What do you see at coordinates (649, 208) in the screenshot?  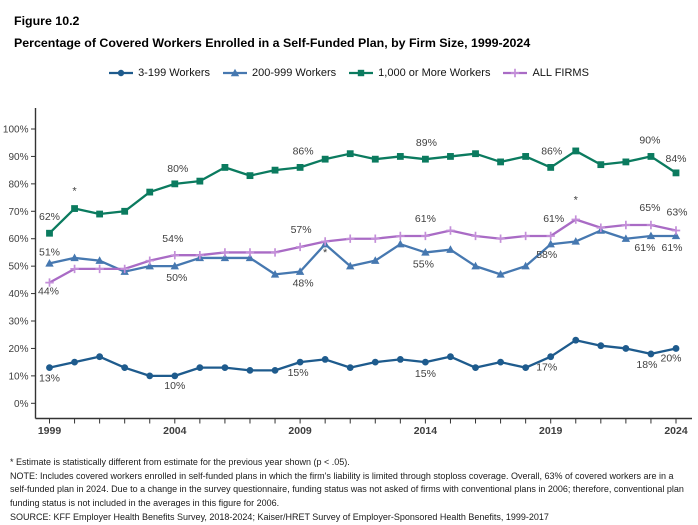 I see `point-label: 65%` at bounding box center [649, 208].